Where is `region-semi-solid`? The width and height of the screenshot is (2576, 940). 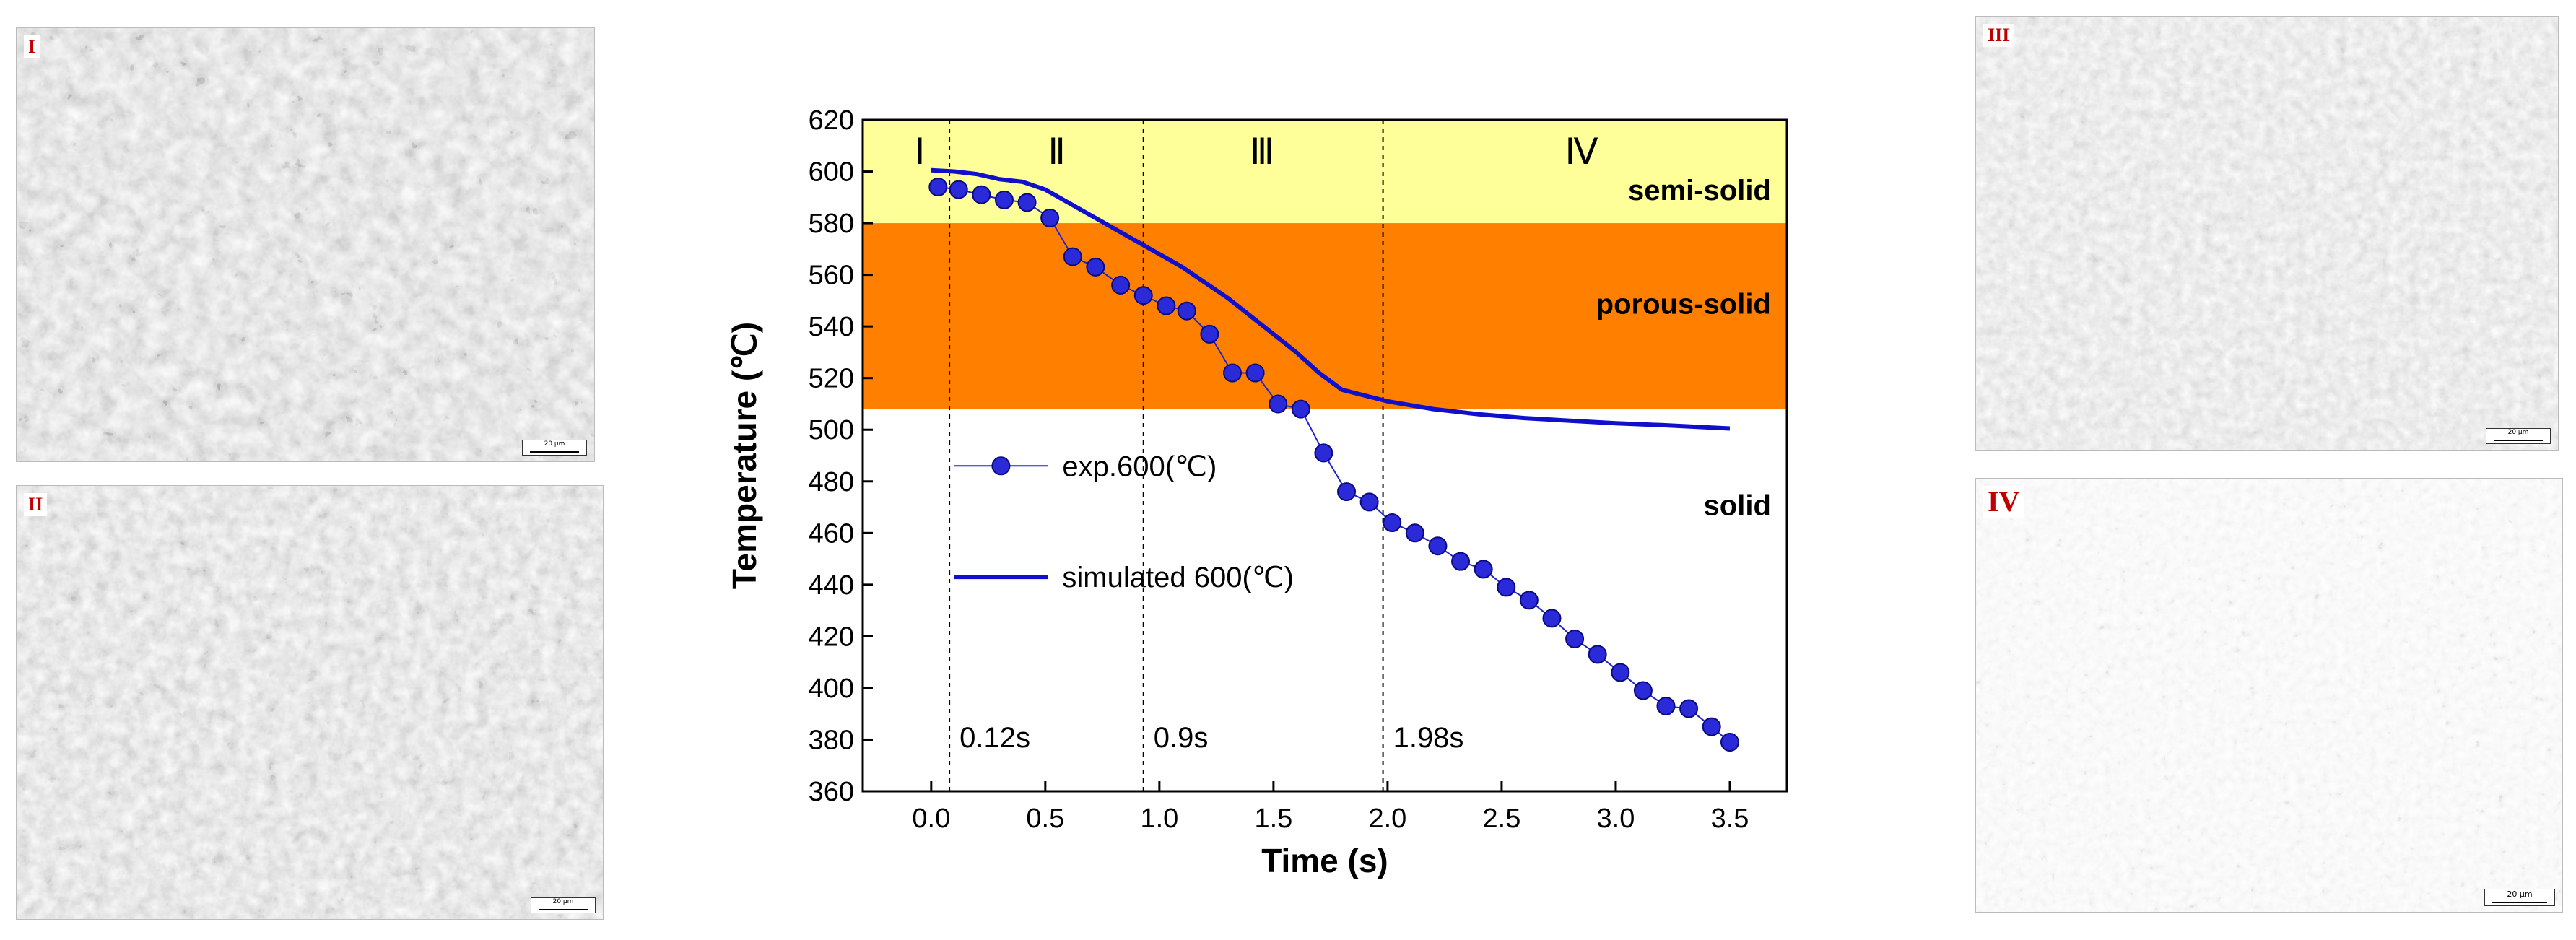
region-semi-solid is located at coordinates (1325, 172).